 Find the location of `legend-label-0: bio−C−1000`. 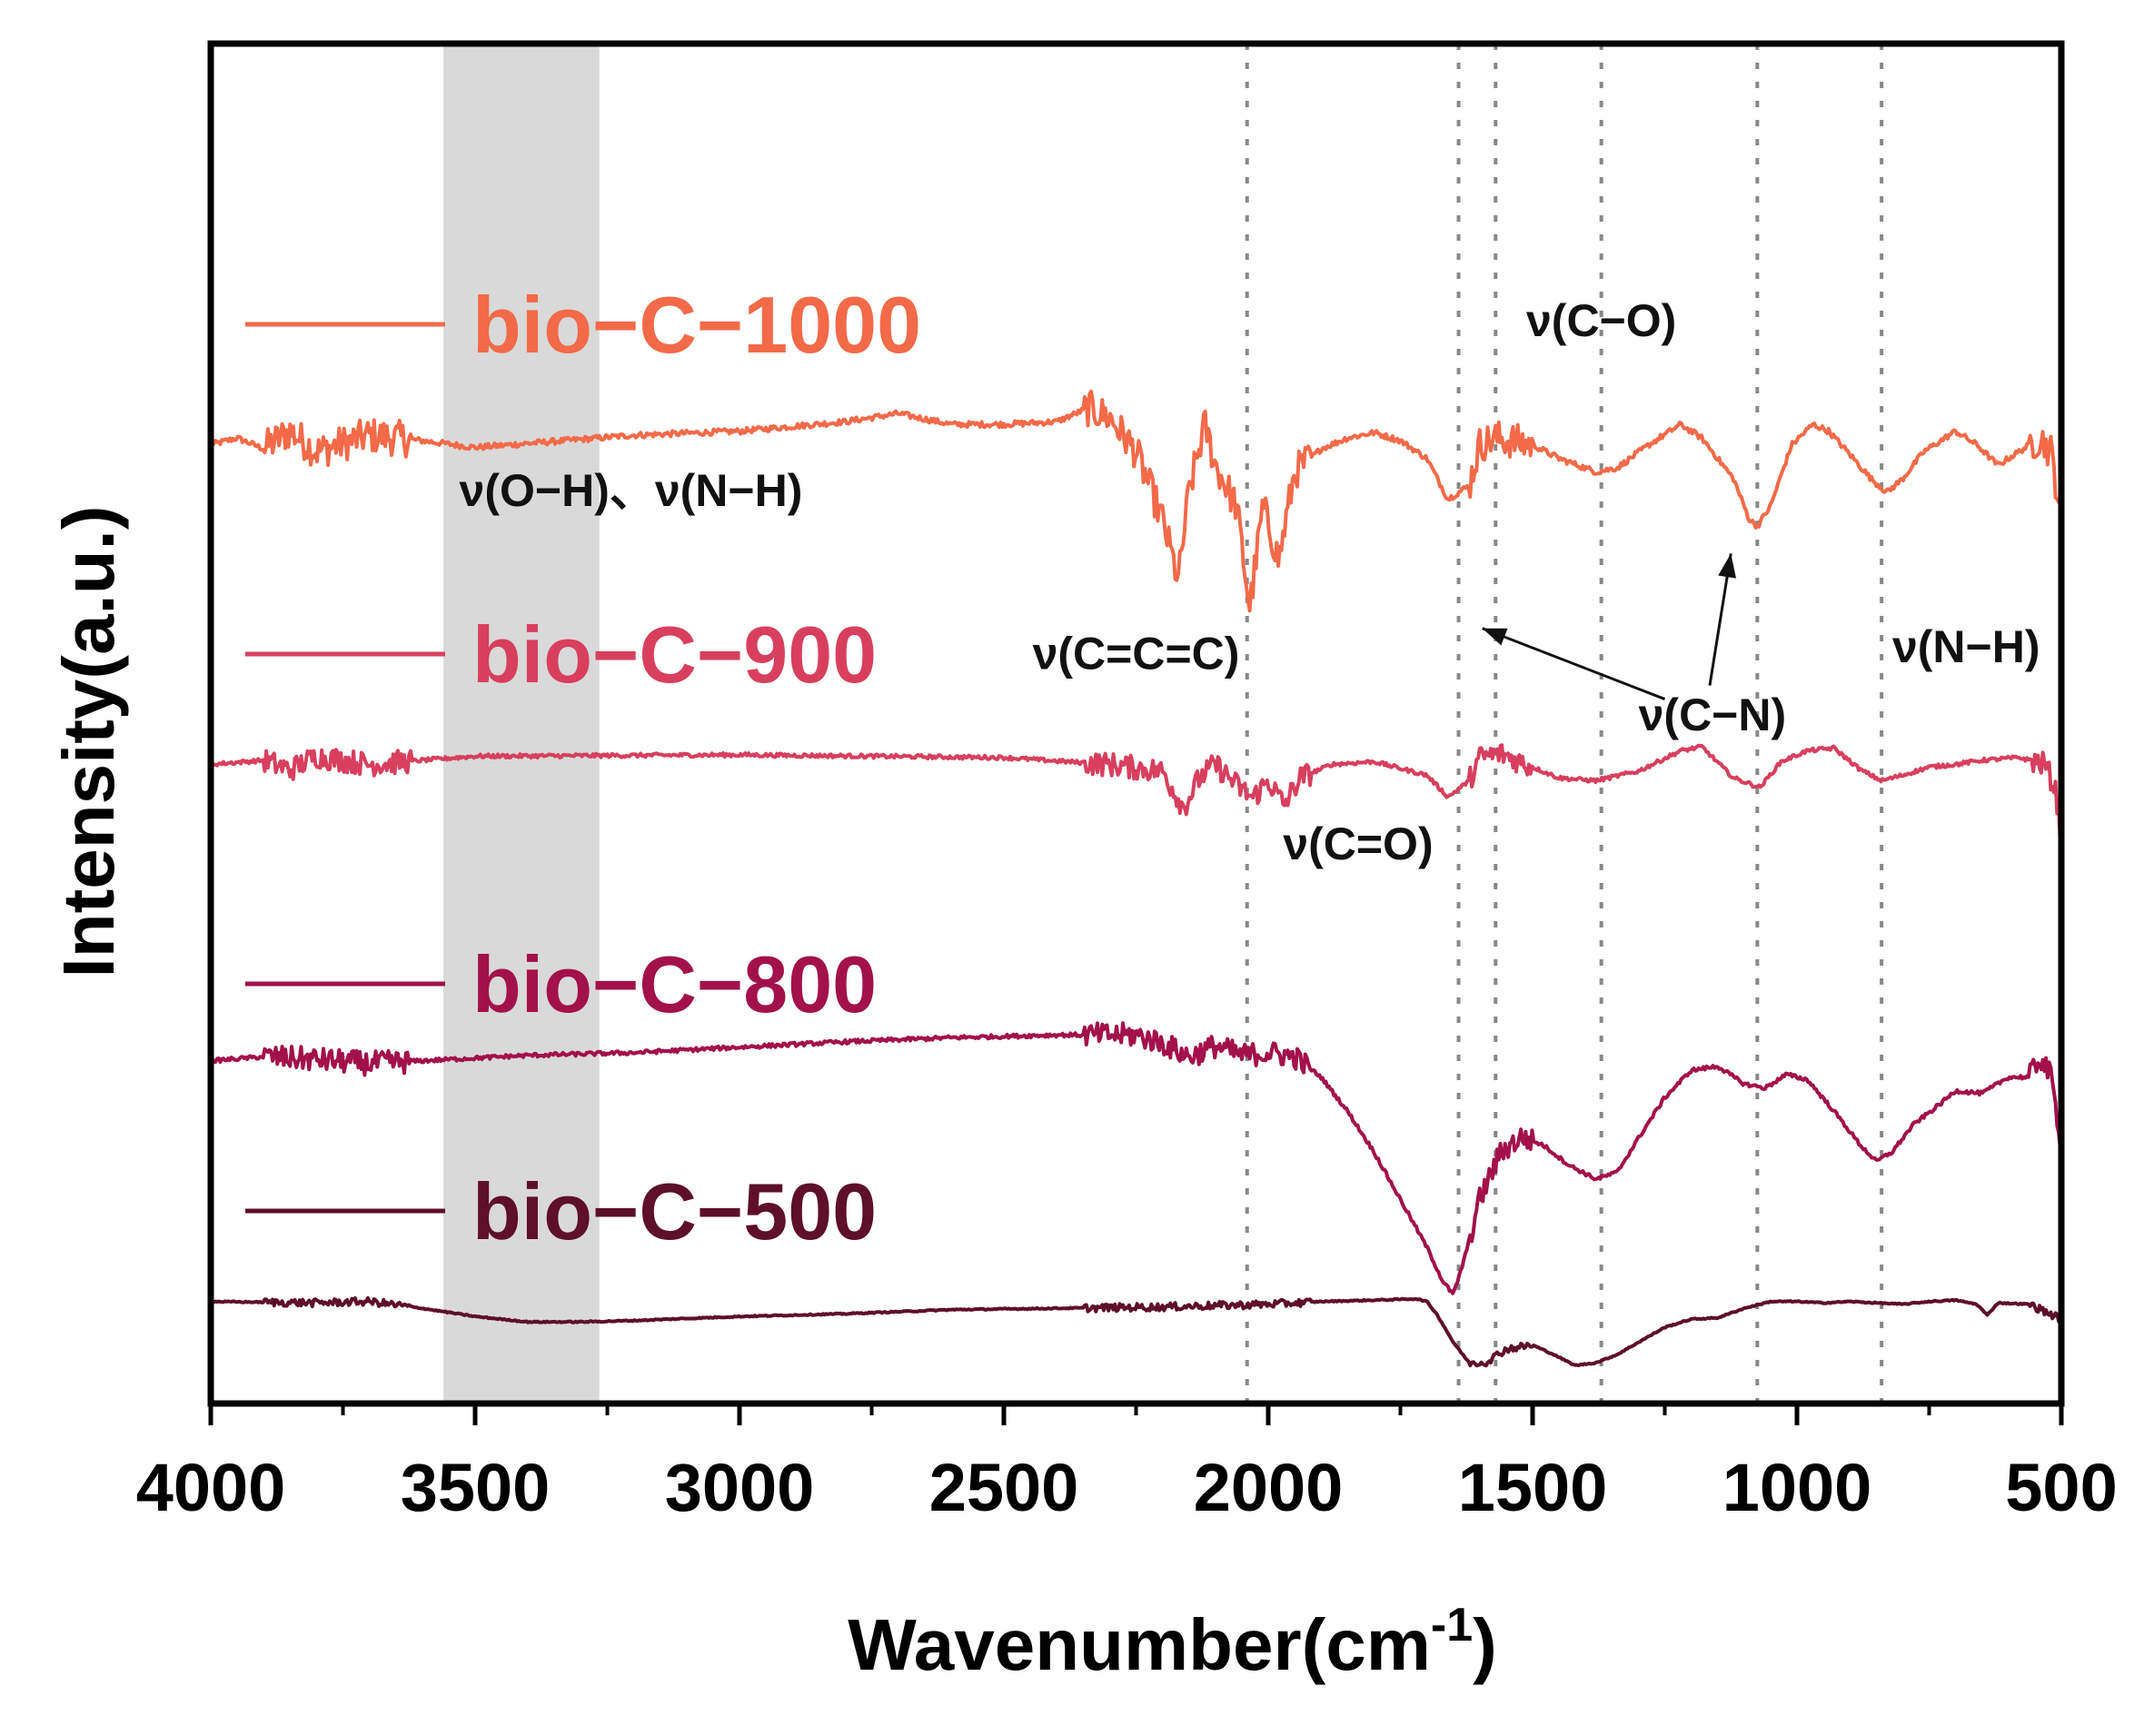

legend-label-0: bio−C−1000 is located at coordinates (697, 325).